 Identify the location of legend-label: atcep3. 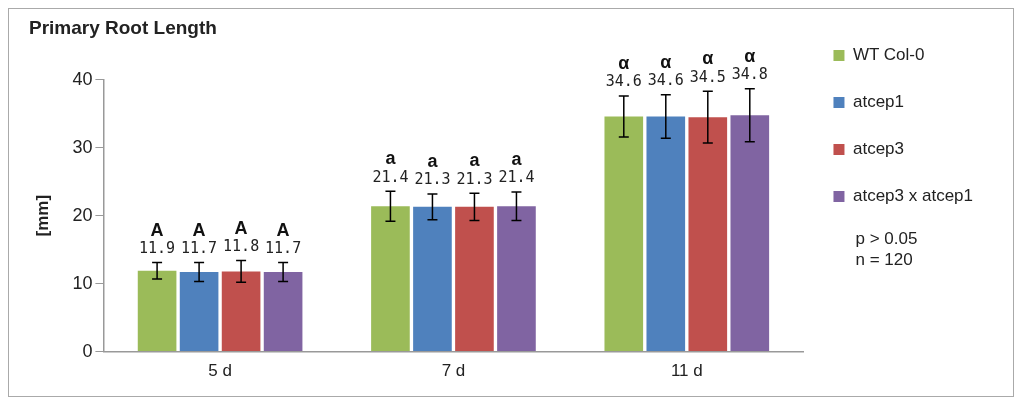
(878, 149).